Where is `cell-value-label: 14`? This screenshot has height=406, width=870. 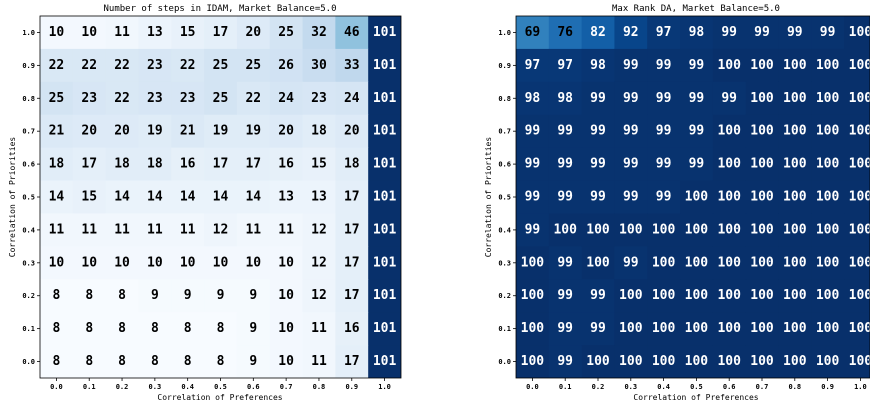
cell-value-label: 14 is located at coordinates (188, 197).